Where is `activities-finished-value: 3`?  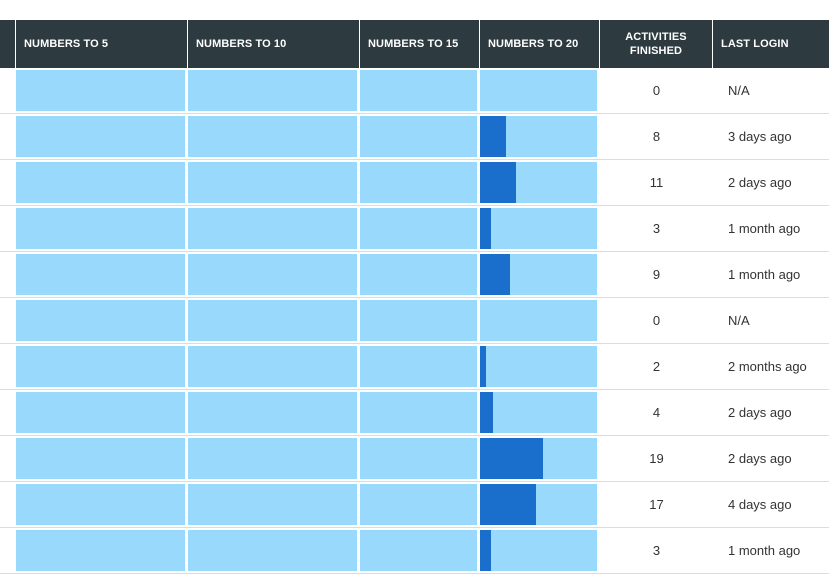
activities-finished-value: 3 is located at coordinates (656, 550).